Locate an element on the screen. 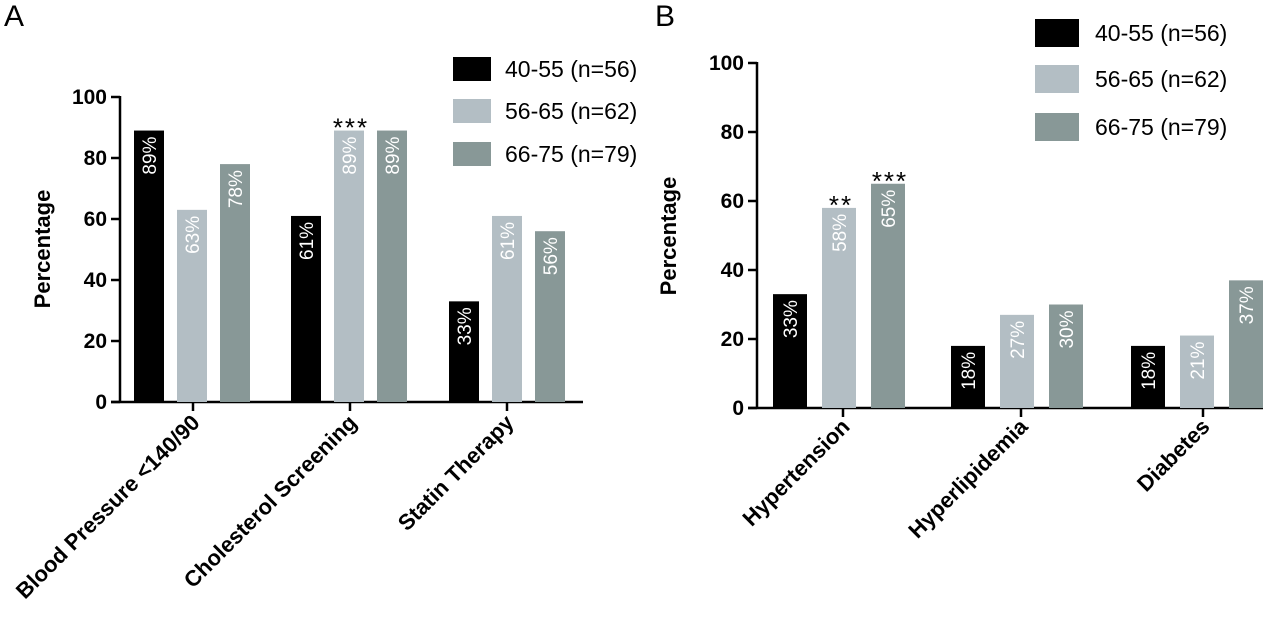 The image size is (1280, 617). x-category-label: Diabetes is located at coordinates (1173, 455).